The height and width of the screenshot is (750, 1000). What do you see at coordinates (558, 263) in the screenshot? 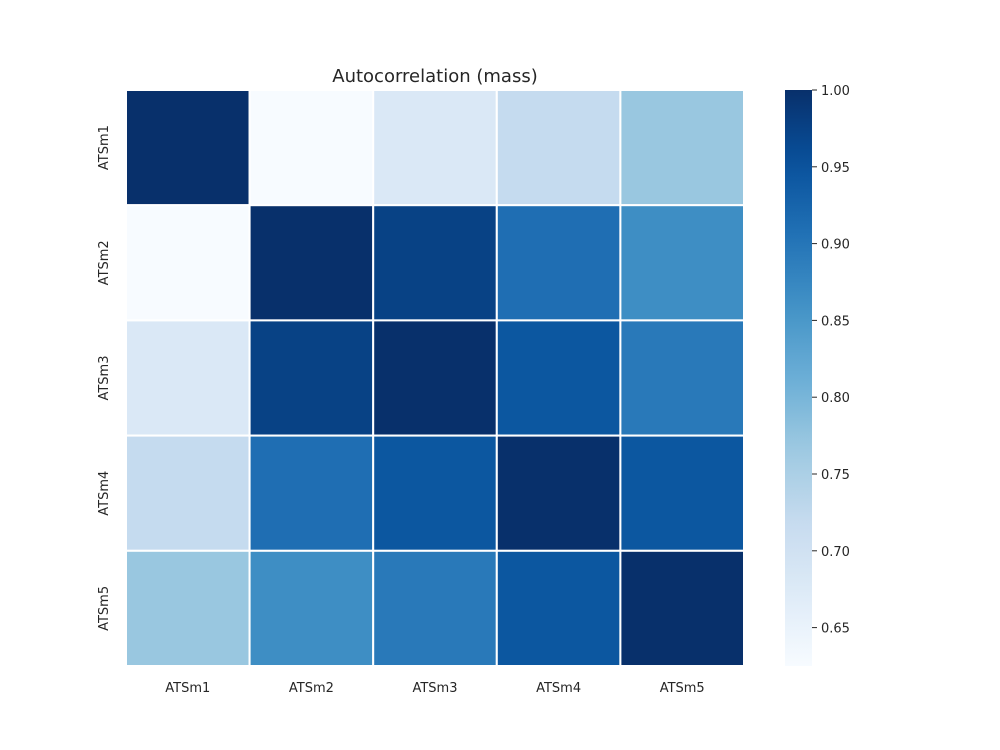
I see `heatmap-cell-ATSm2-ATSm4` at bounding box center [558, 263].